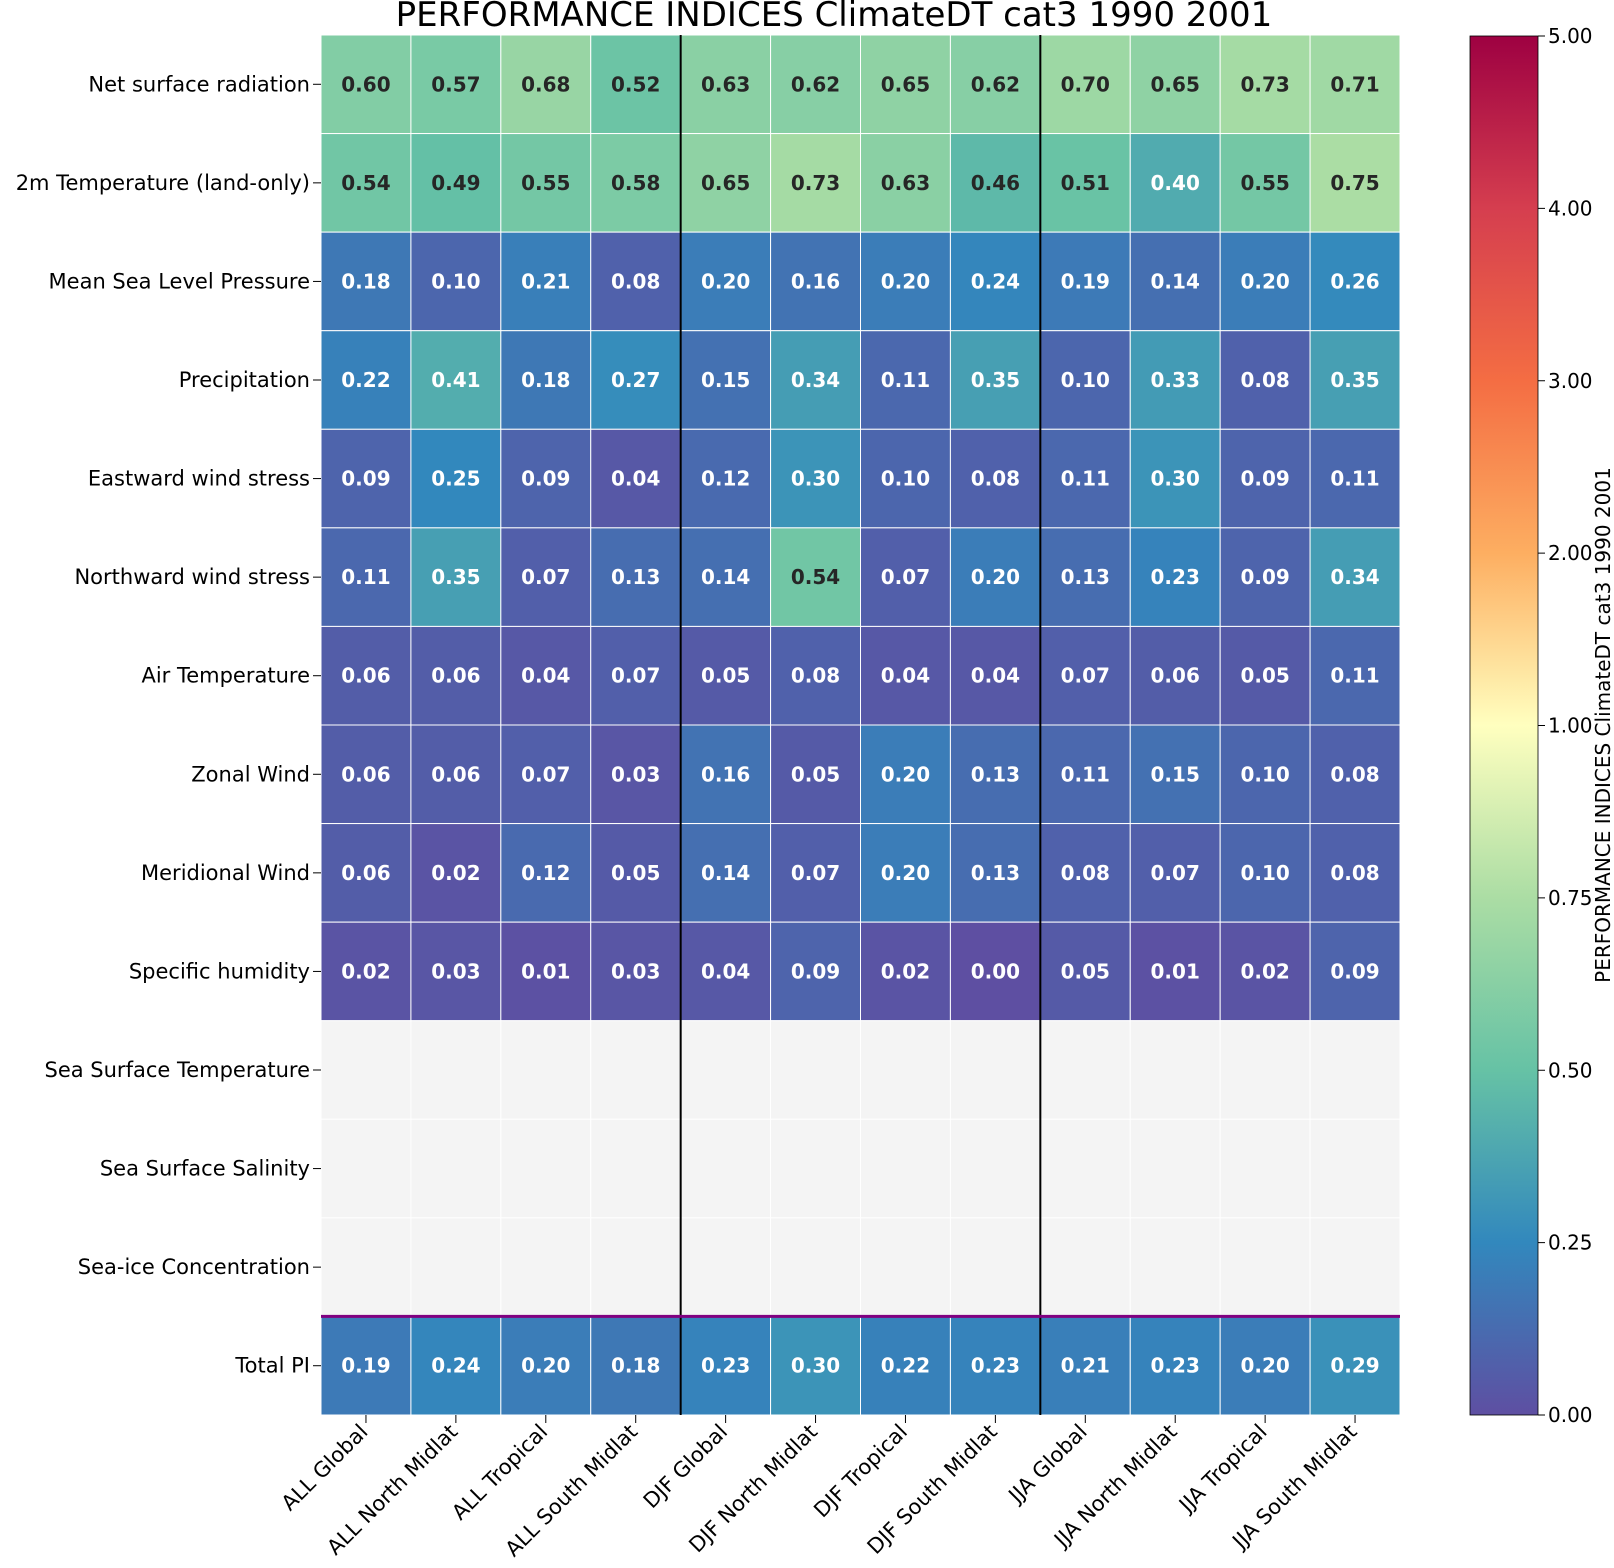 The width and height of the screenshot is (1614, 1568). What do you see at coordinates (1047, 1464) in the screenshot?
I see `column-label: JJA Global` at bounding box center [1047, 1464].